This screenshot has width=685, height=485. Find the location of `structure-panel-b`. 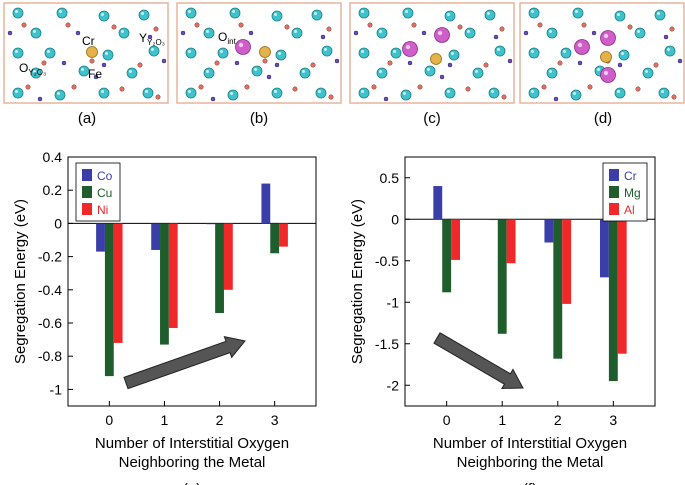

structure-panel-b is located at coordinates (259, 53).